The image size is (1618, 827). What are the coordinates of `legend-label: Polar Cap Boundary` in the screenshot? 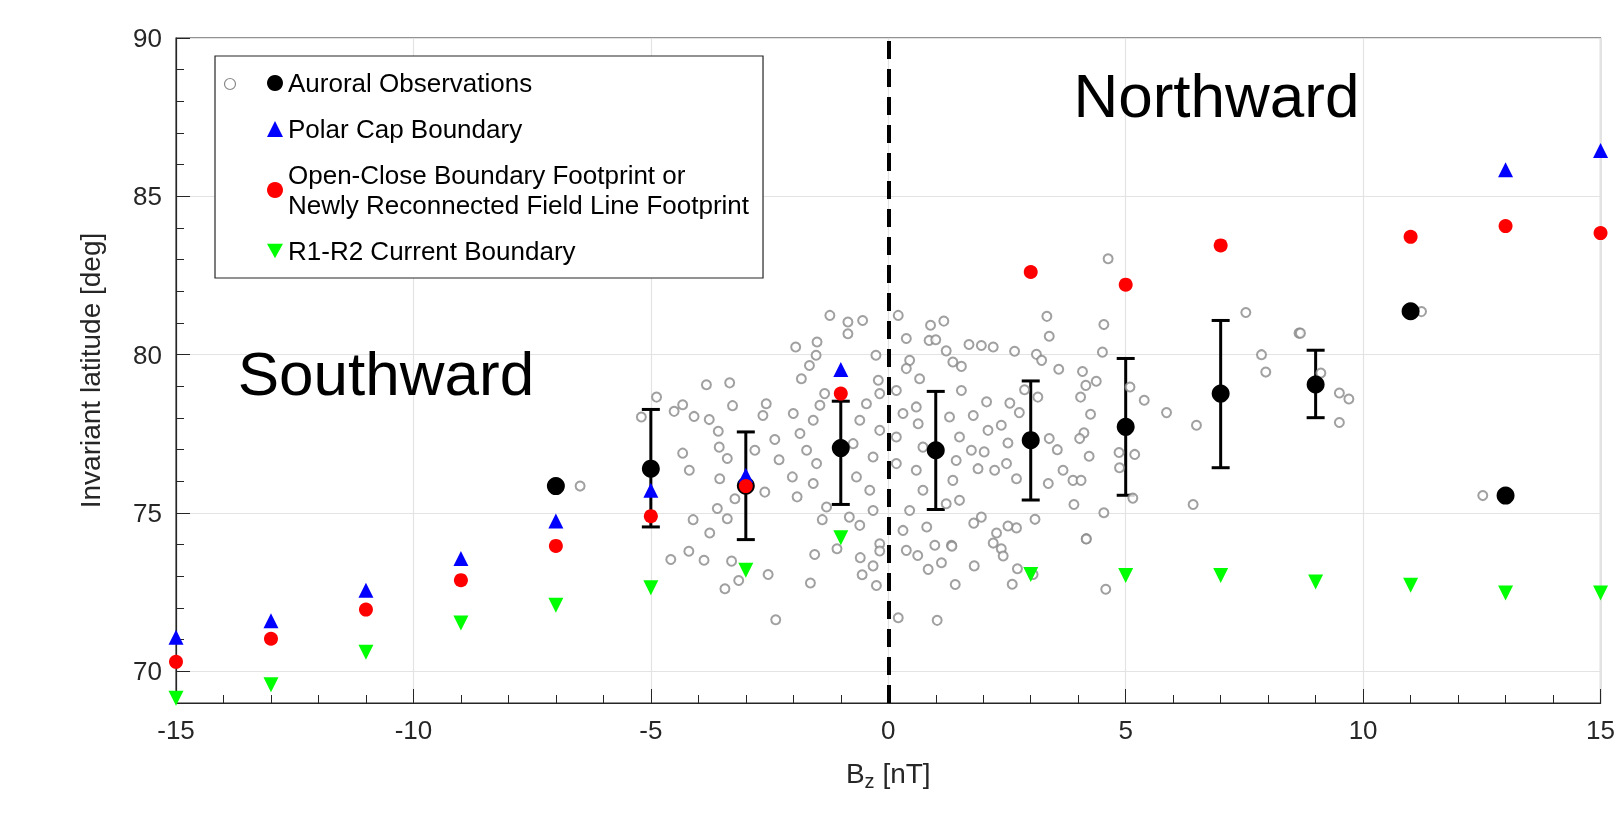 It's located at (405, 129).